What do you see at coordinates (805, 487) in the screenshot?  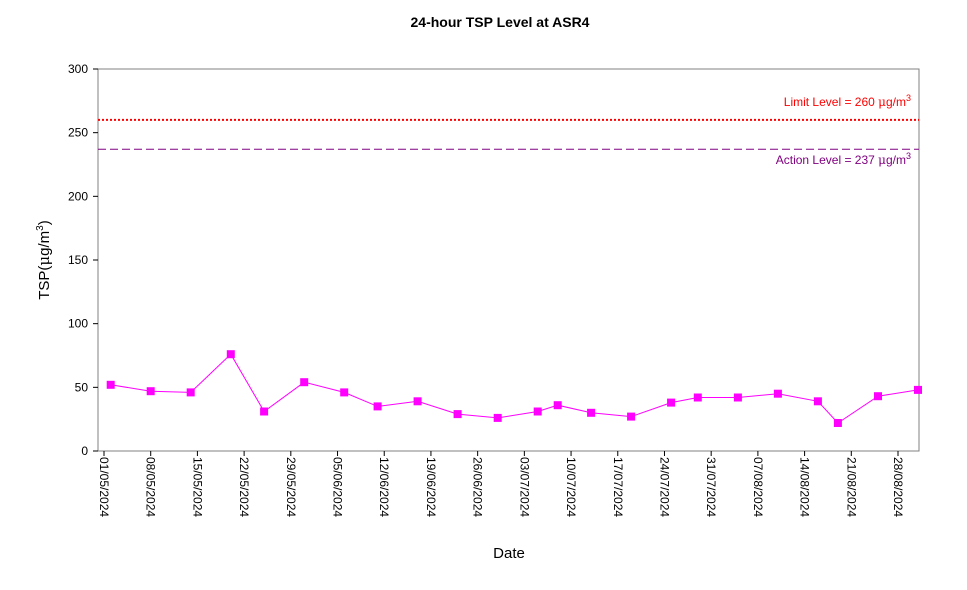 I see `x-tick-label: 14/08/2024` at bounding box center [805, 487].